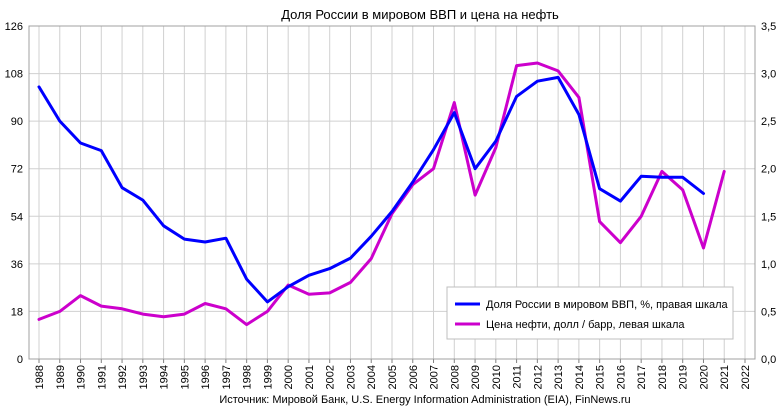  What do you see at coordinates (768, 75) in the screenshot?
I see `right-axis-tick-label: 3,0` at bounding box center [768, 75].